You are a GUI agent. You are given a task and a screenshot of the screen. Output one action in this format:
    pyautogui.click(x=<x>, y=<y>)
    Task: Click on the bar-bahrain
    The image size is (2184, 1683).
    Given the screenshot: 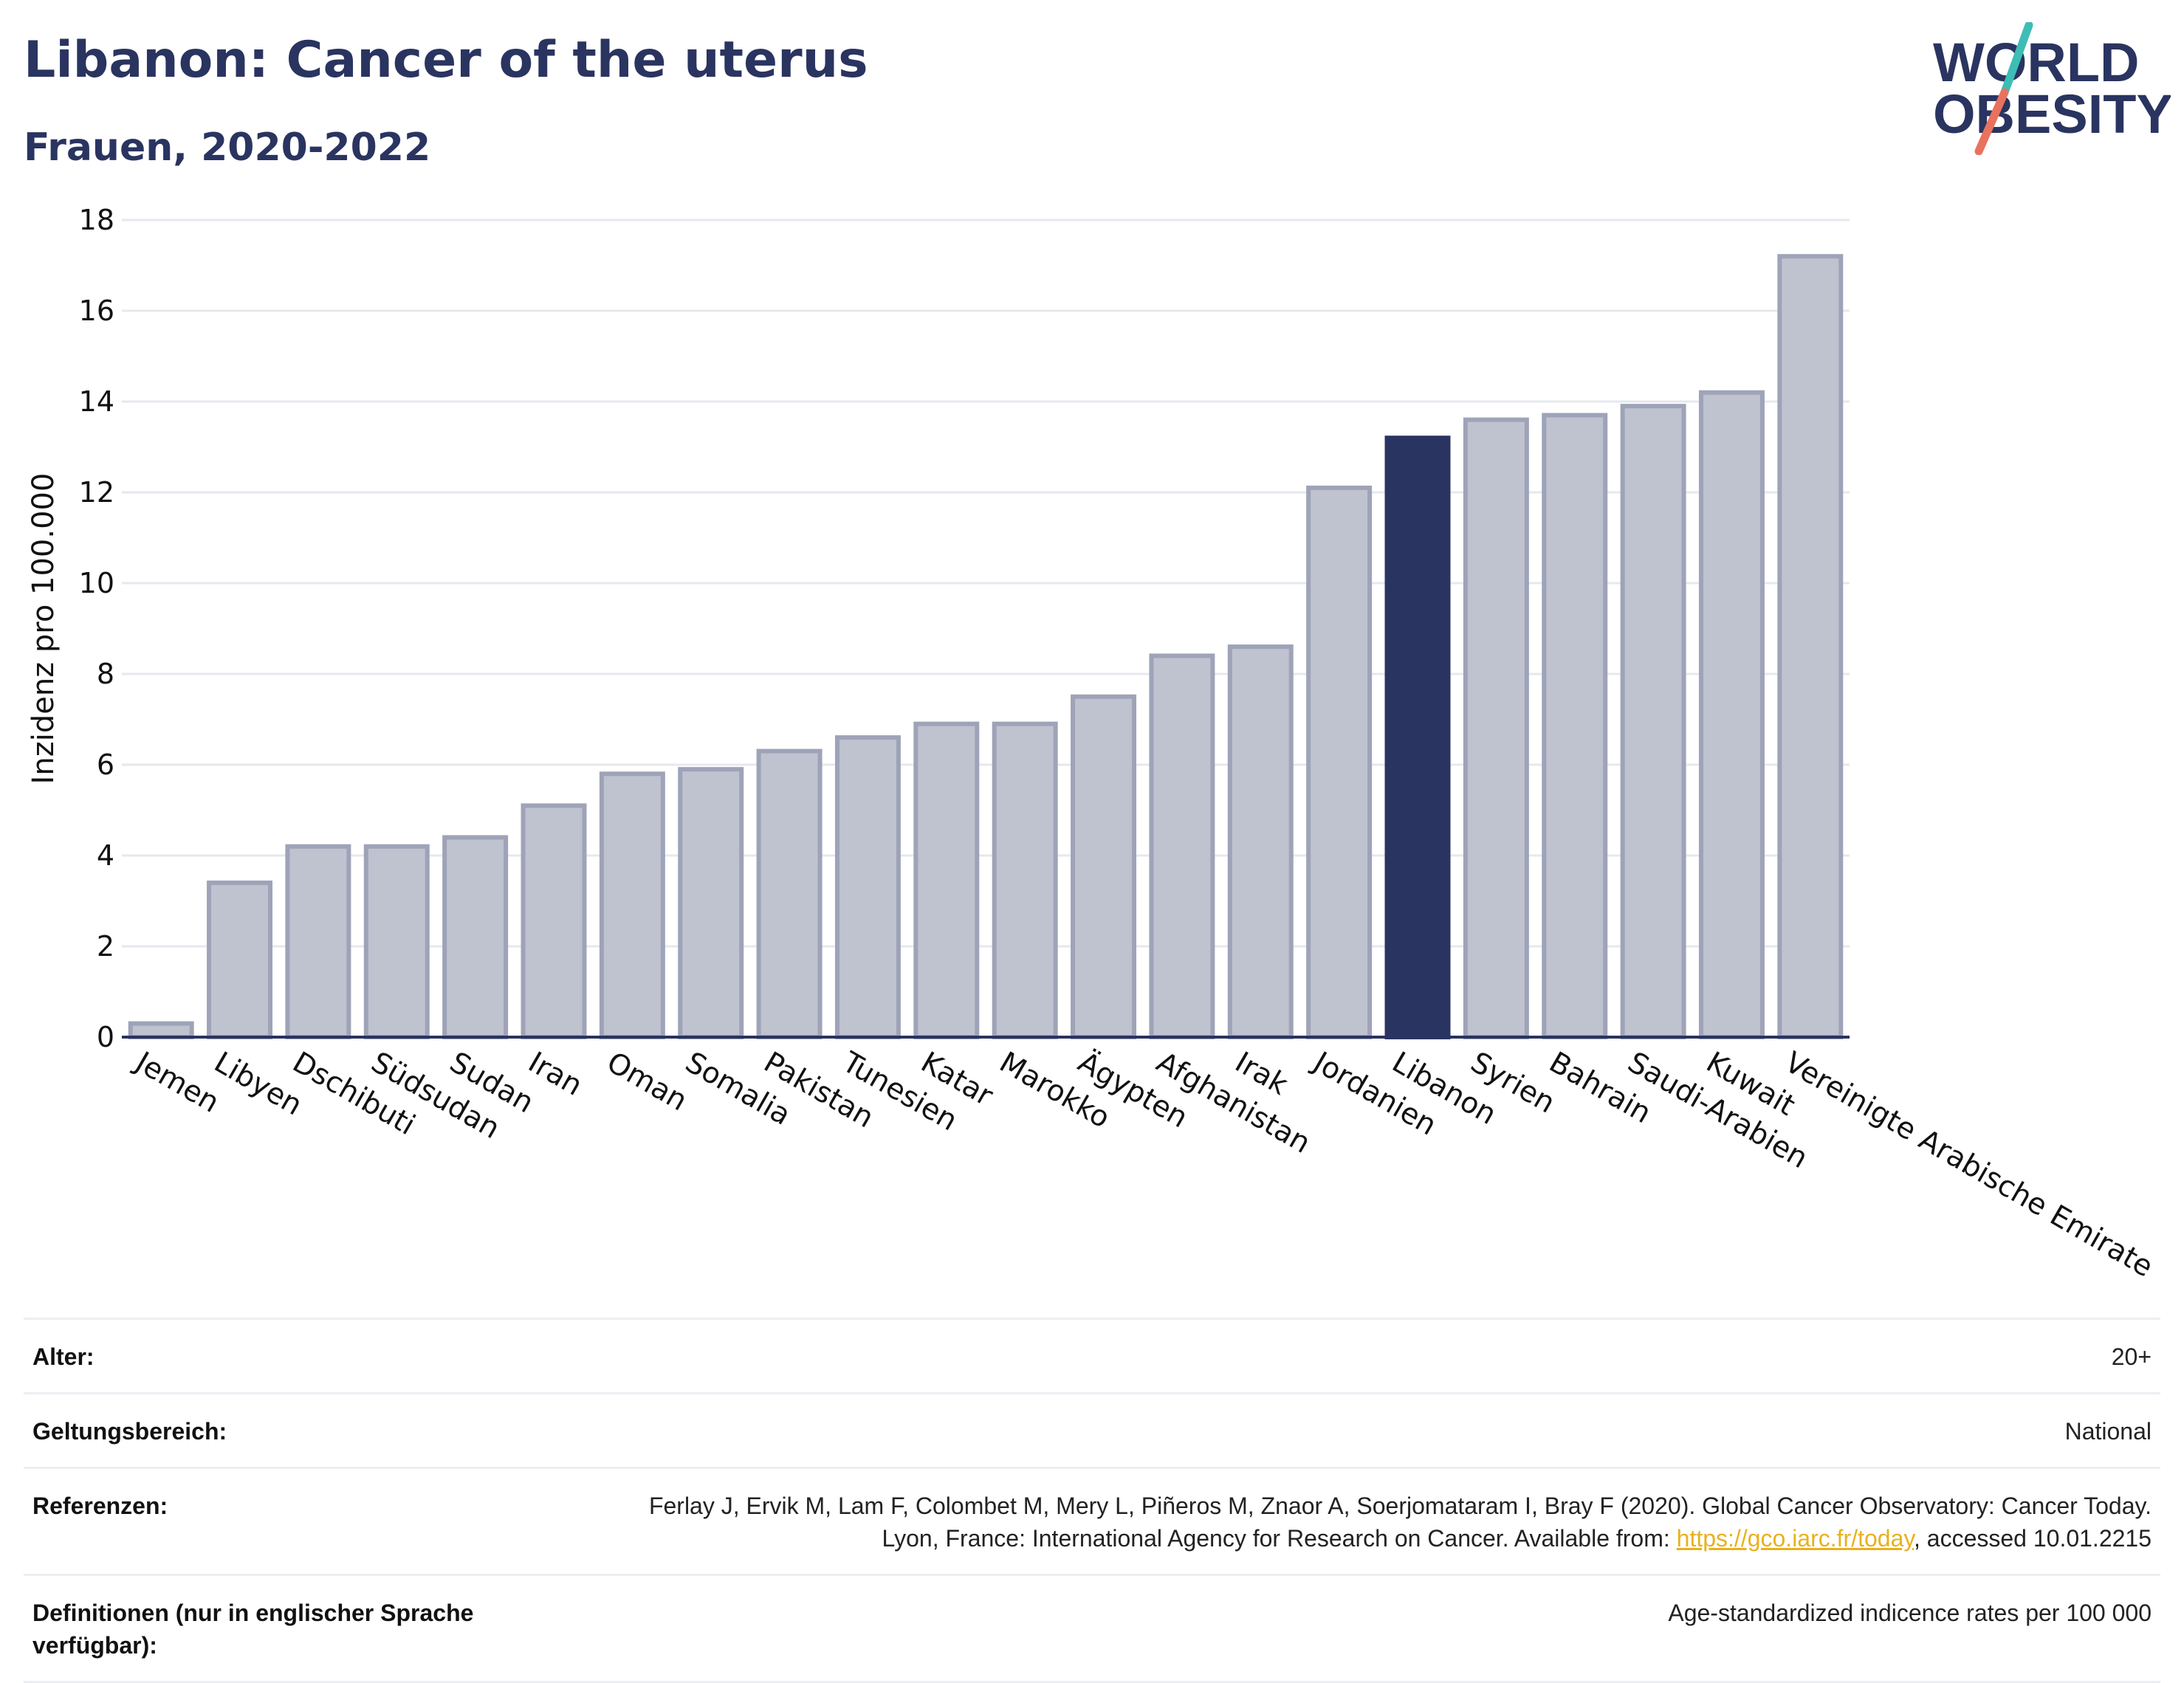 What is the action you would take?
    pyautogui.click(x=1575, y=726)
    